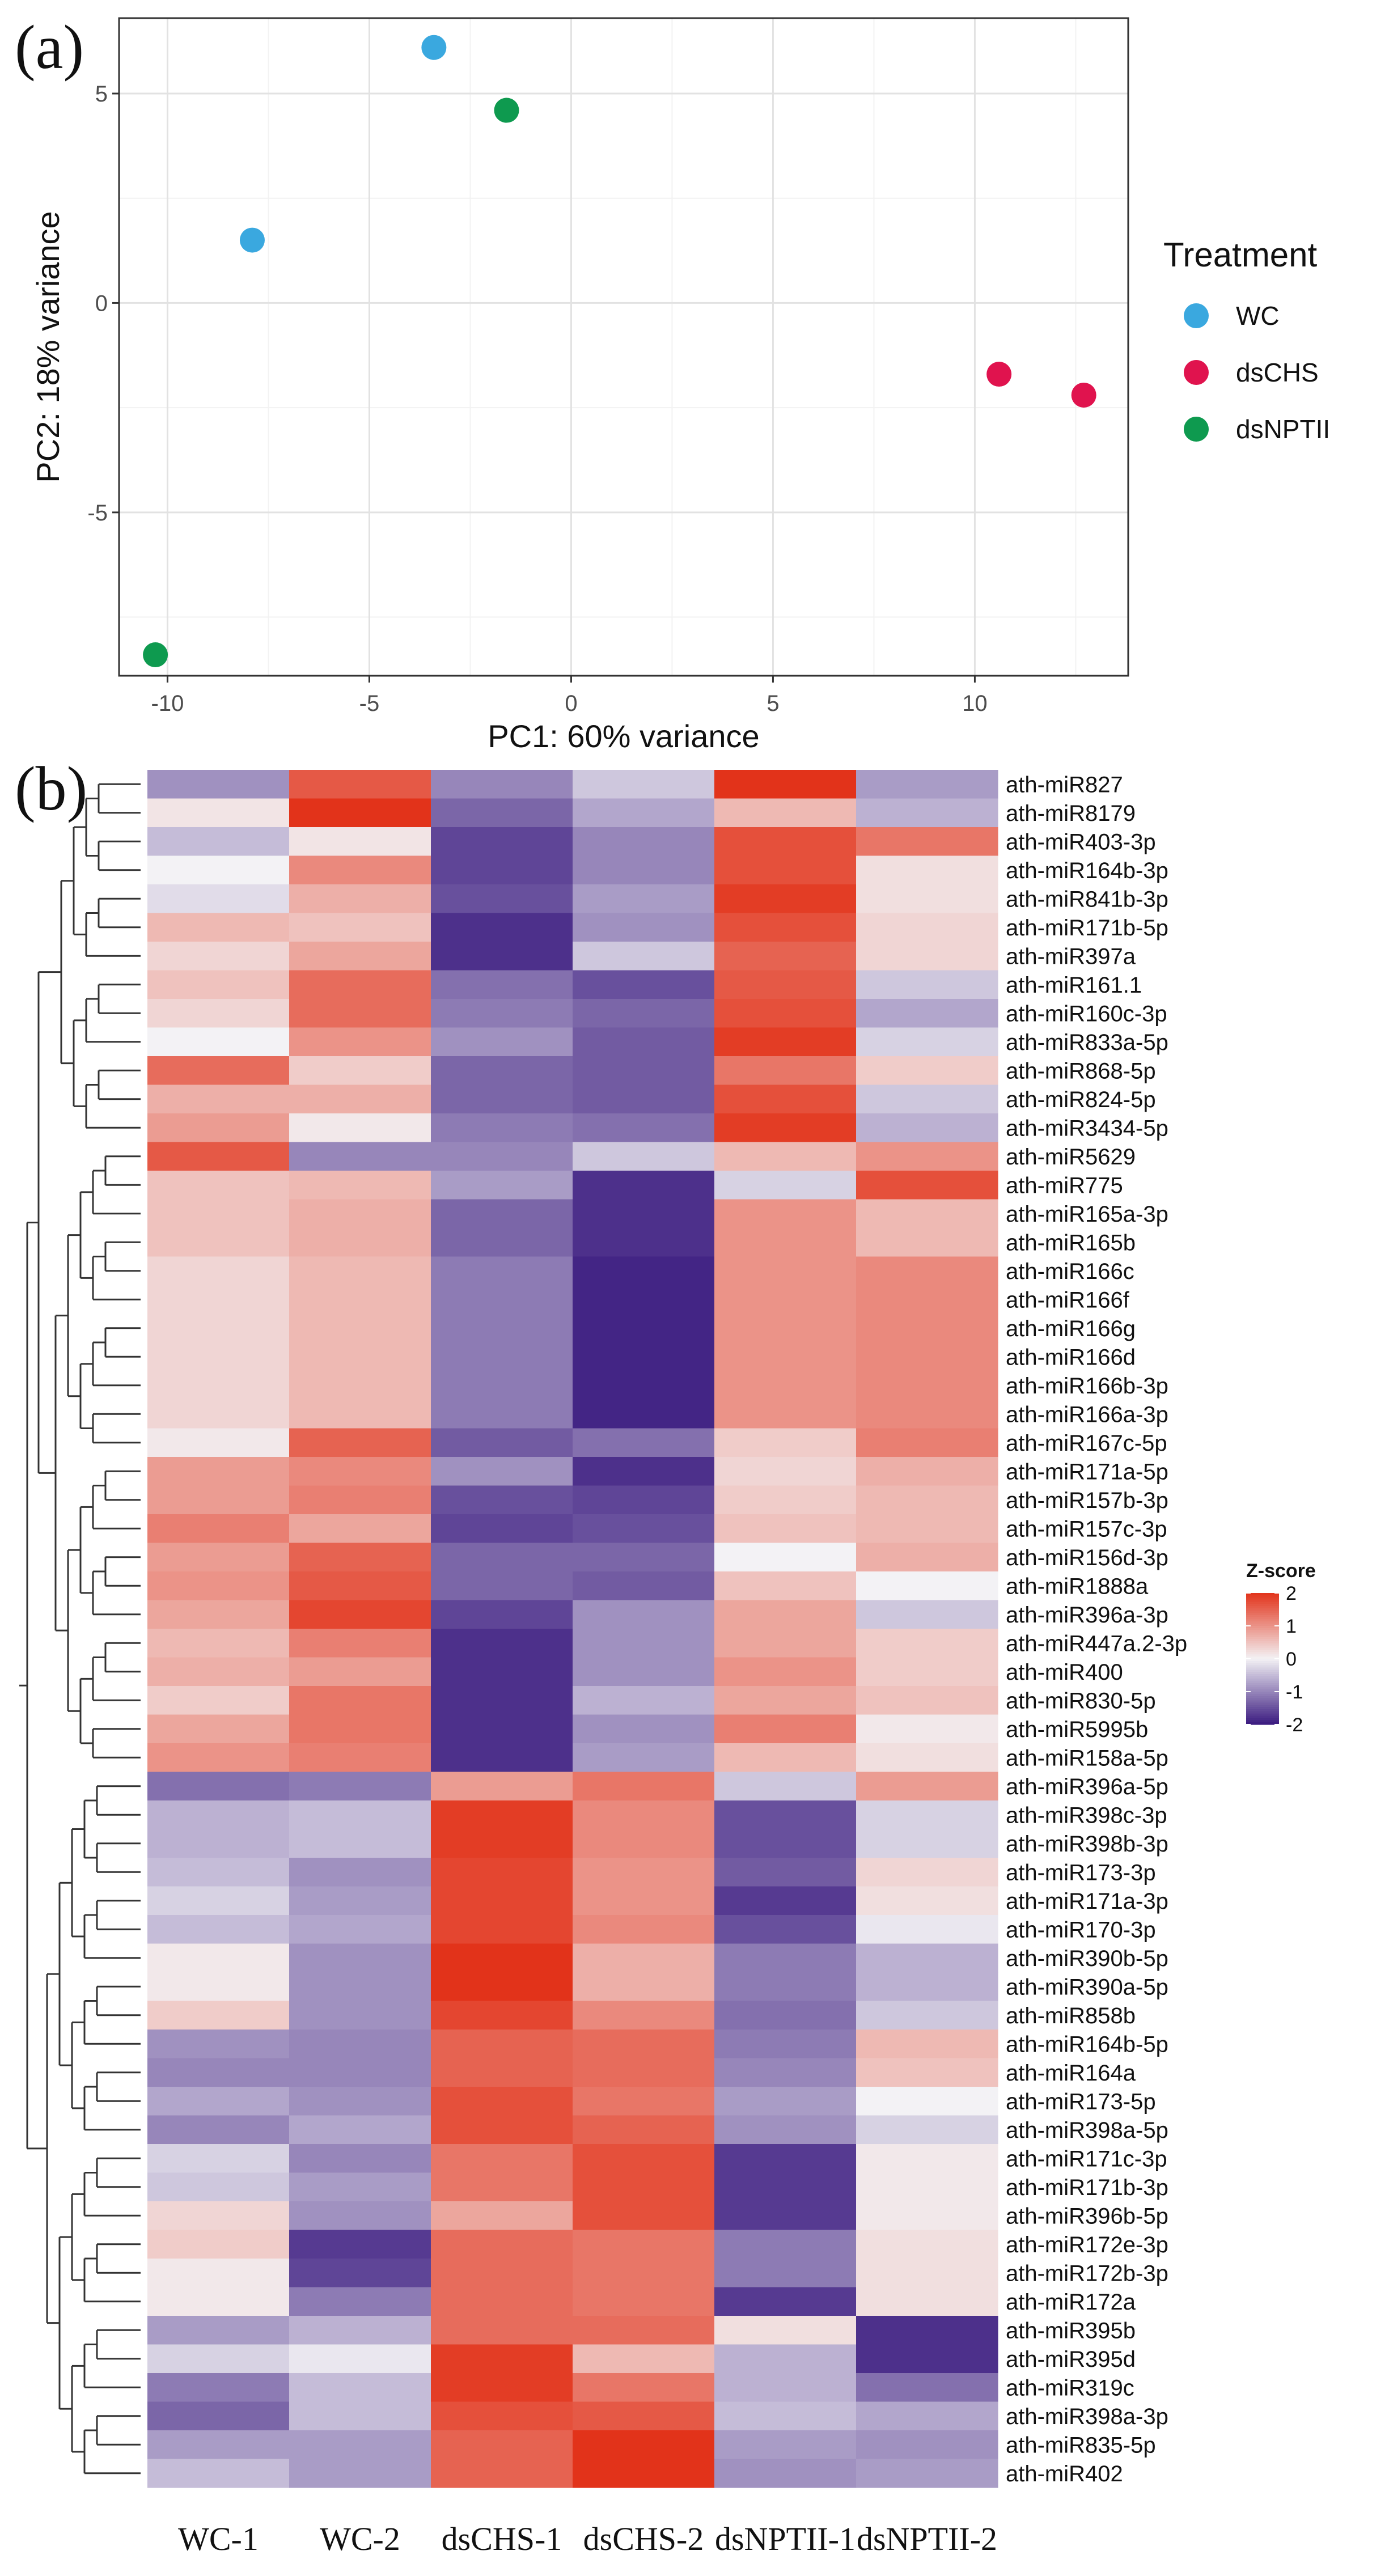 The image size is (1389, 2576). I want to click on row-label: ath-miR398b-3p, so click(1087, 1844).